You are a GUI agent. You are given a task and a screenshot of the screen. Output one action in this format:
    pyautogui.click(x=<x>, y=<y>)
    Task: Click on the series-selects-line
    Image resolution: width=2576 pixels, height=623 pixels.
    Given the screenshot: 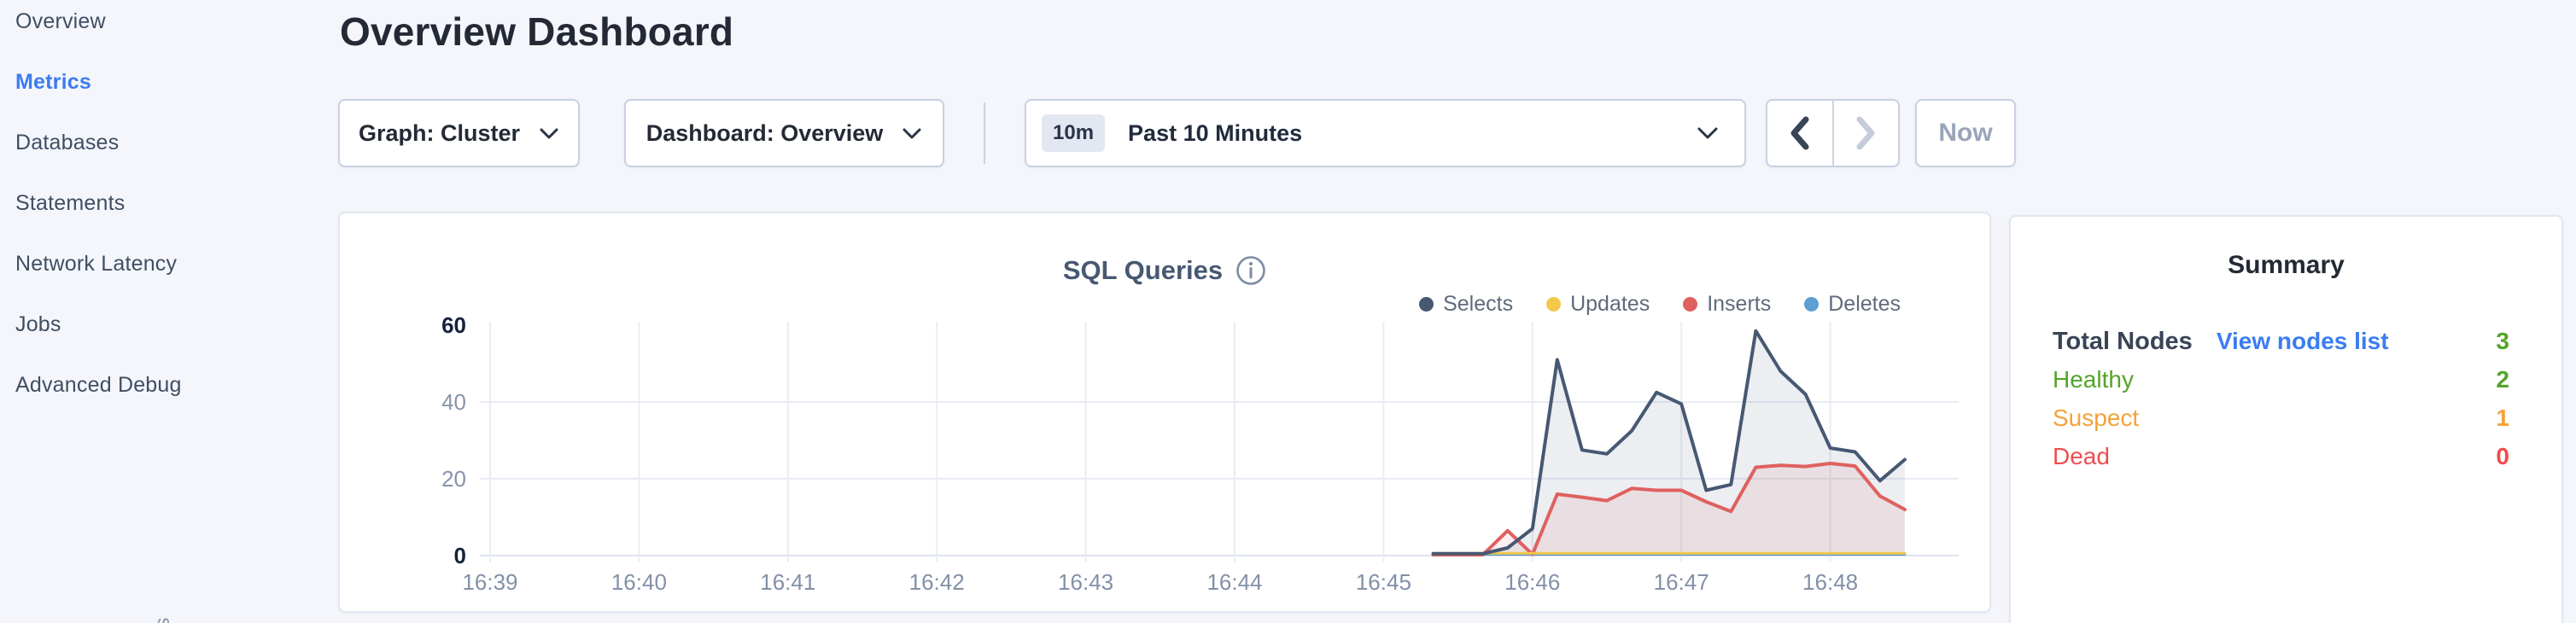 What is the action you would take?
    pyautogui.click(x=1669, y=442)
    